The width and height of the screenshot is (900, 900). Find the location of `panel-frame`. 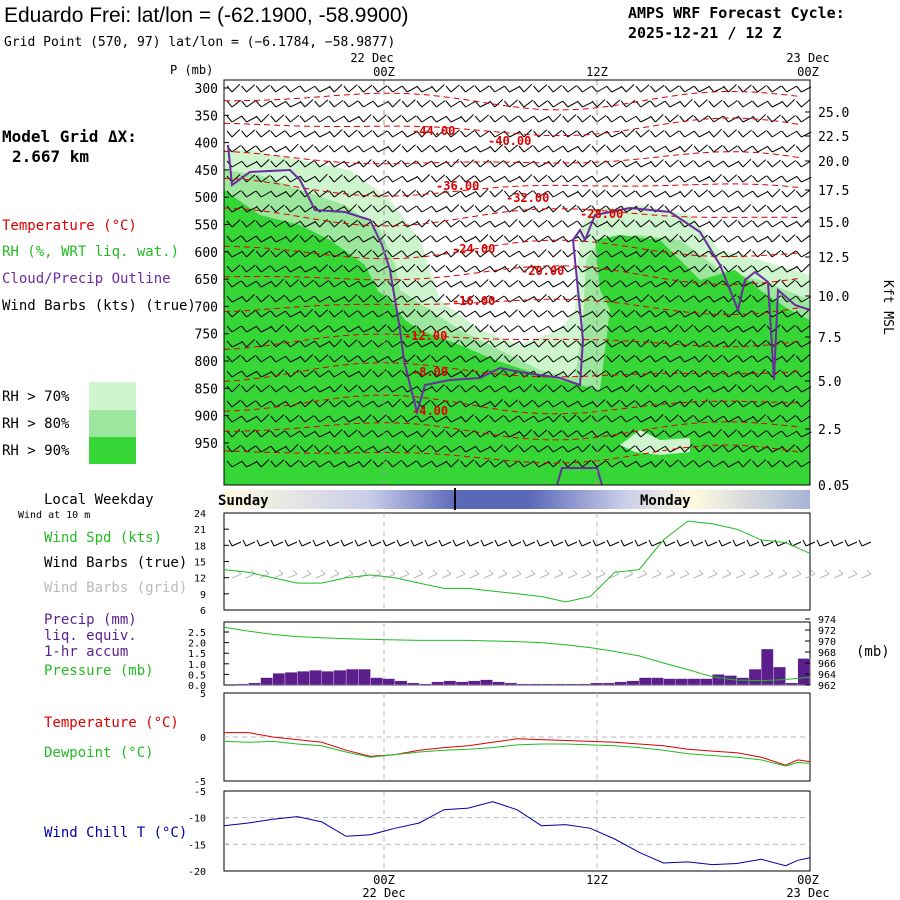

panel-frame is located at coordinates (517, 831).